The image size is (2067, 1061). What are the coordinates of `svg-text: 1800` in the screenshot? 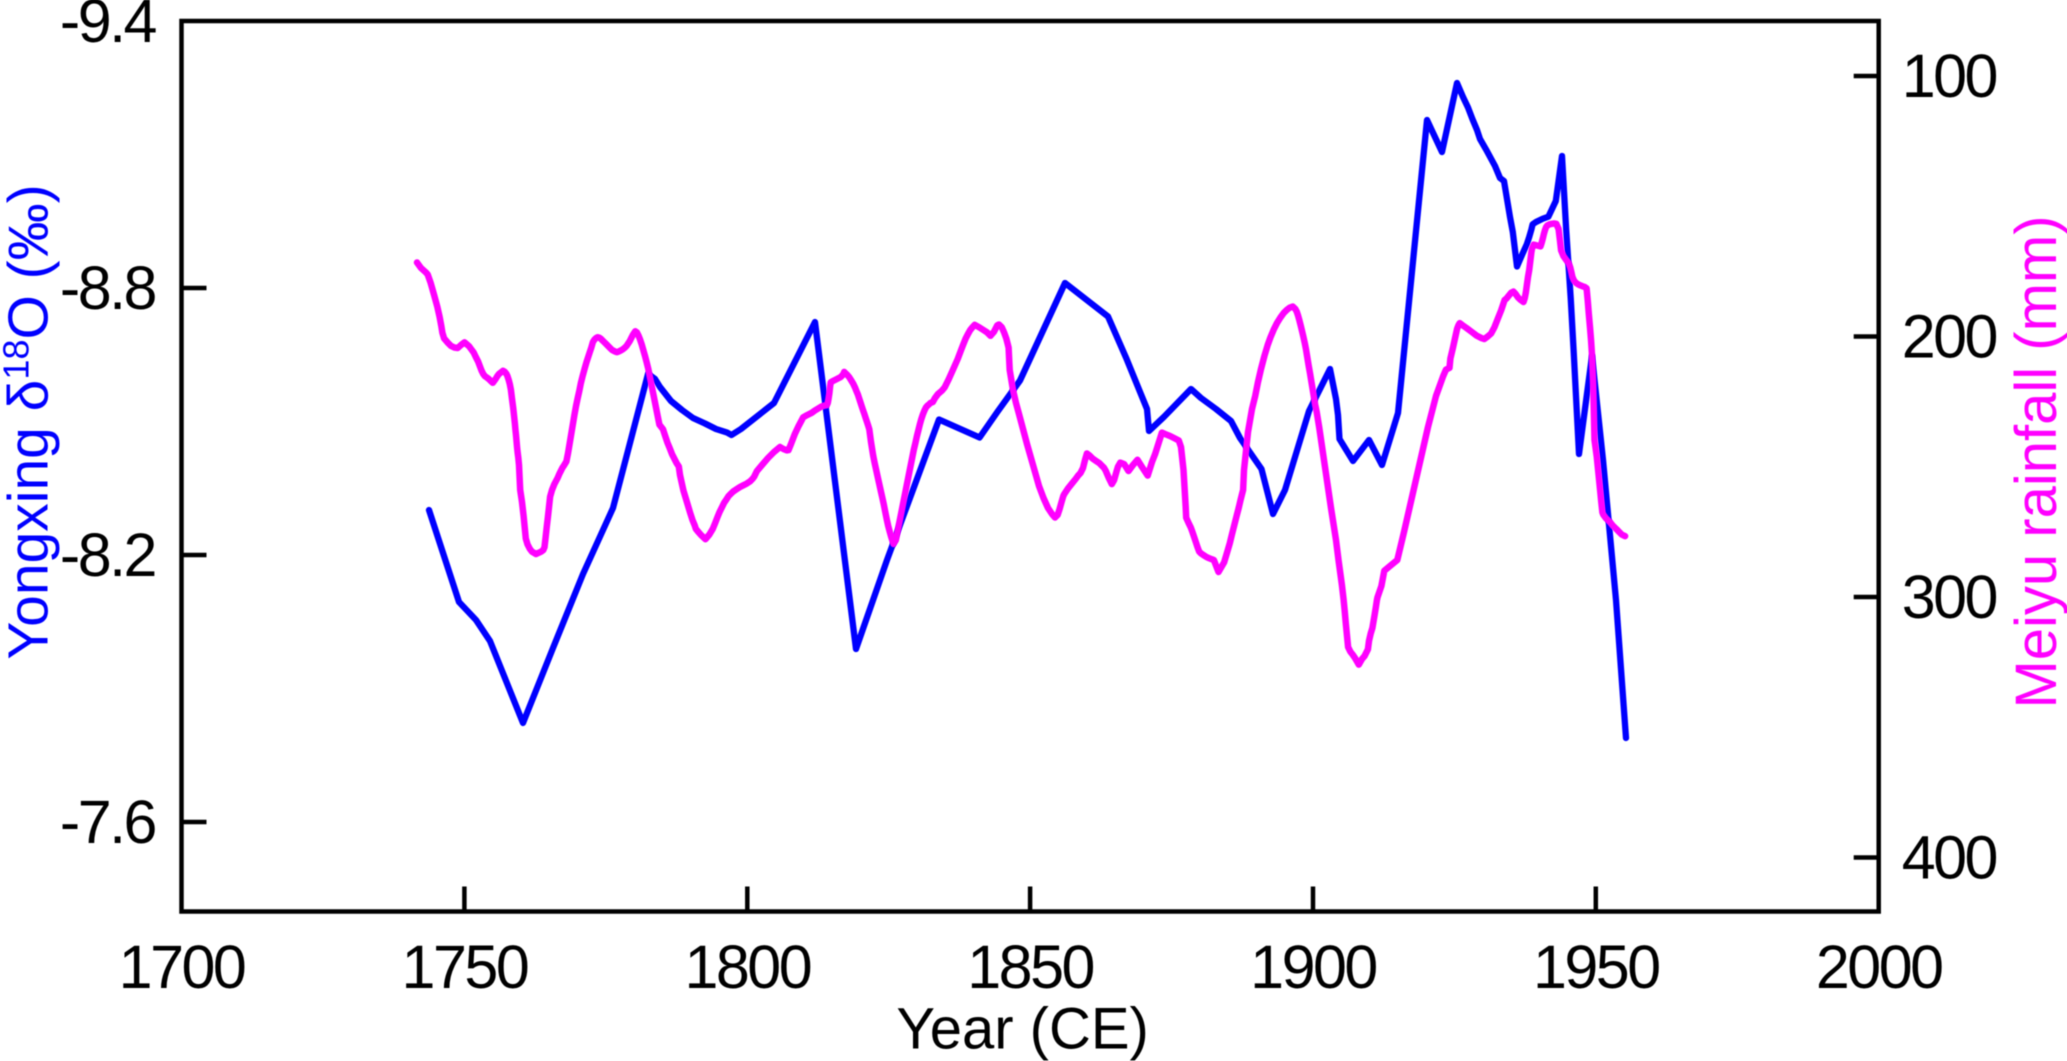 It's located at (747, 967).